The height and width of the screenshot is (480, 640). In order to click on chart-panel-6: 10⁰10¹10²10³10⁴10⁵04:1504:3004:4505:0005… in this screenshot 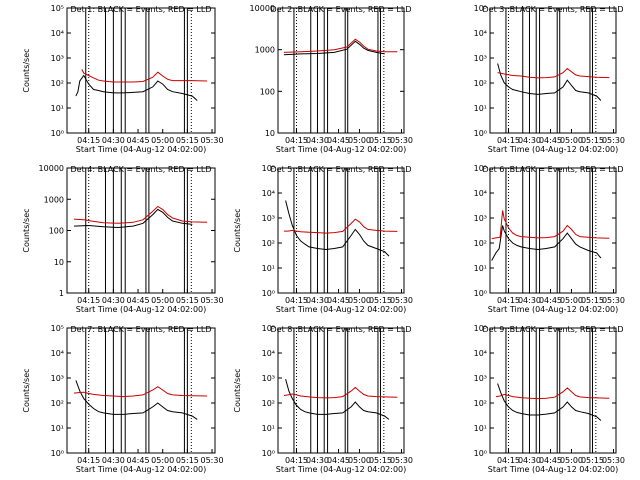, I will do `click(549, 239)`.